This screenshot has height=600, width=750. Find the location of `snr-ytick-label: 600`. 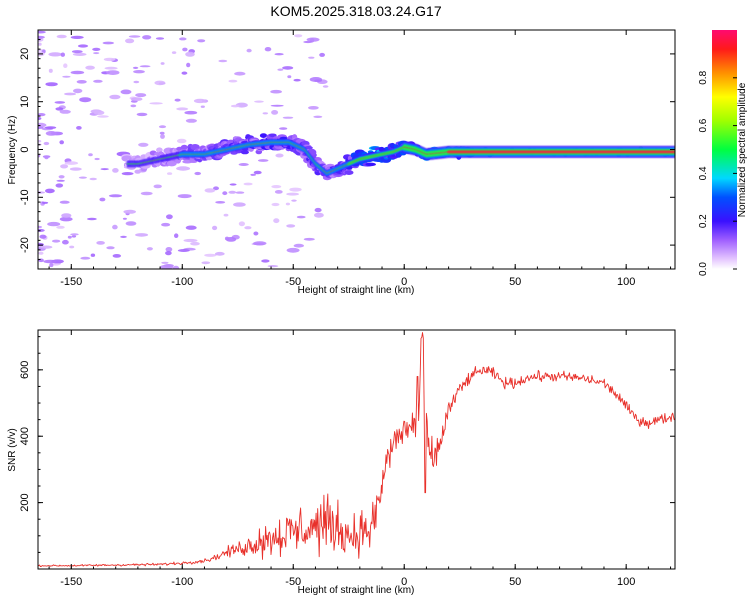

snr-ytick-label: 600 is located at coordinates (25, 370).